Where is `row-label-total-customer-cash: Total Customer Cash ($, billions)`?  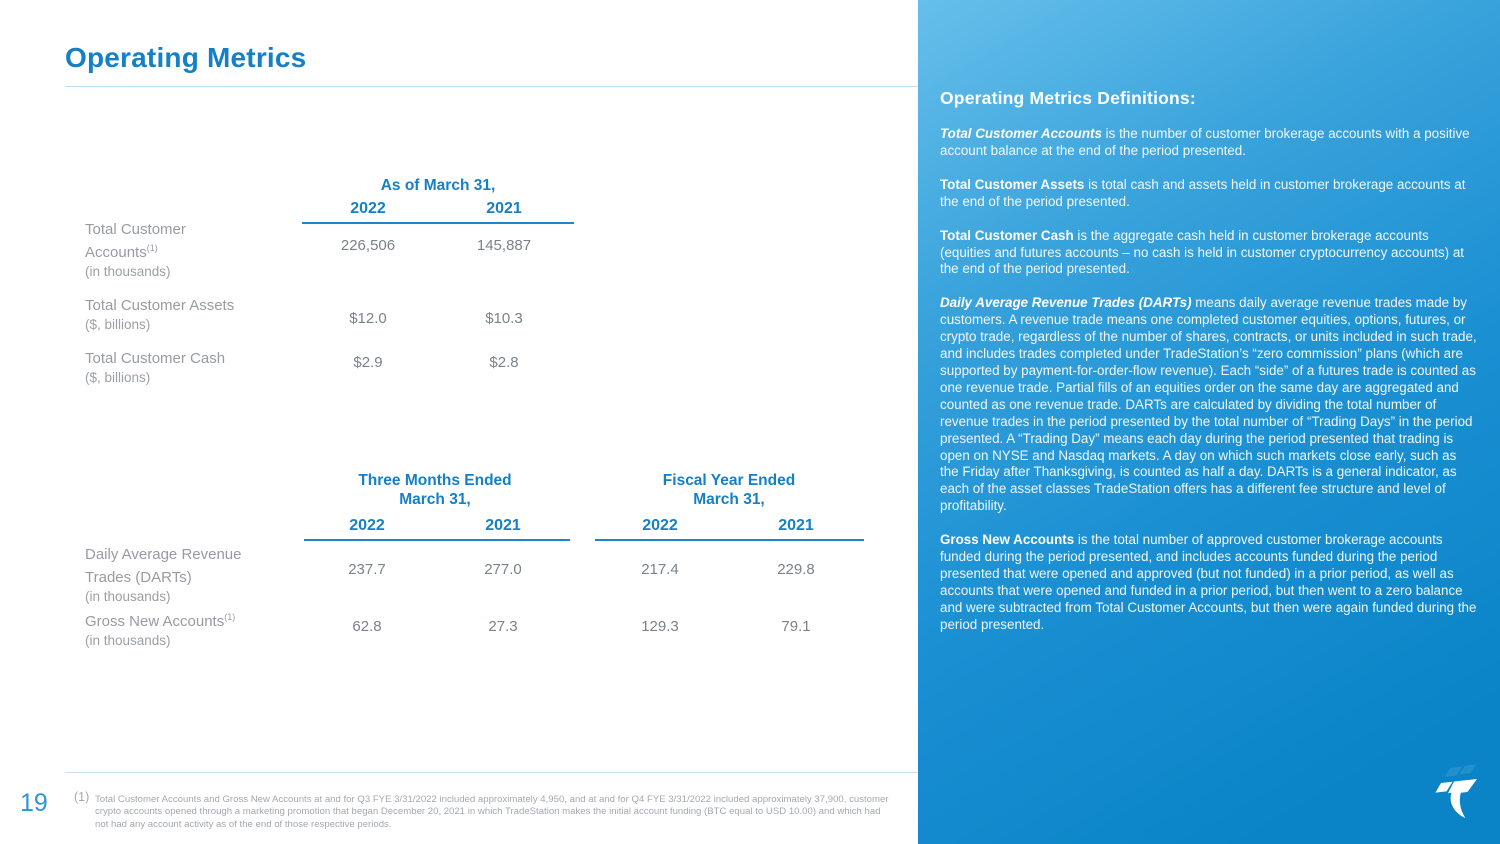 row-label-total-customer-cash: Total Customer Cash ($, billions) is located at coordinates (205, 366).